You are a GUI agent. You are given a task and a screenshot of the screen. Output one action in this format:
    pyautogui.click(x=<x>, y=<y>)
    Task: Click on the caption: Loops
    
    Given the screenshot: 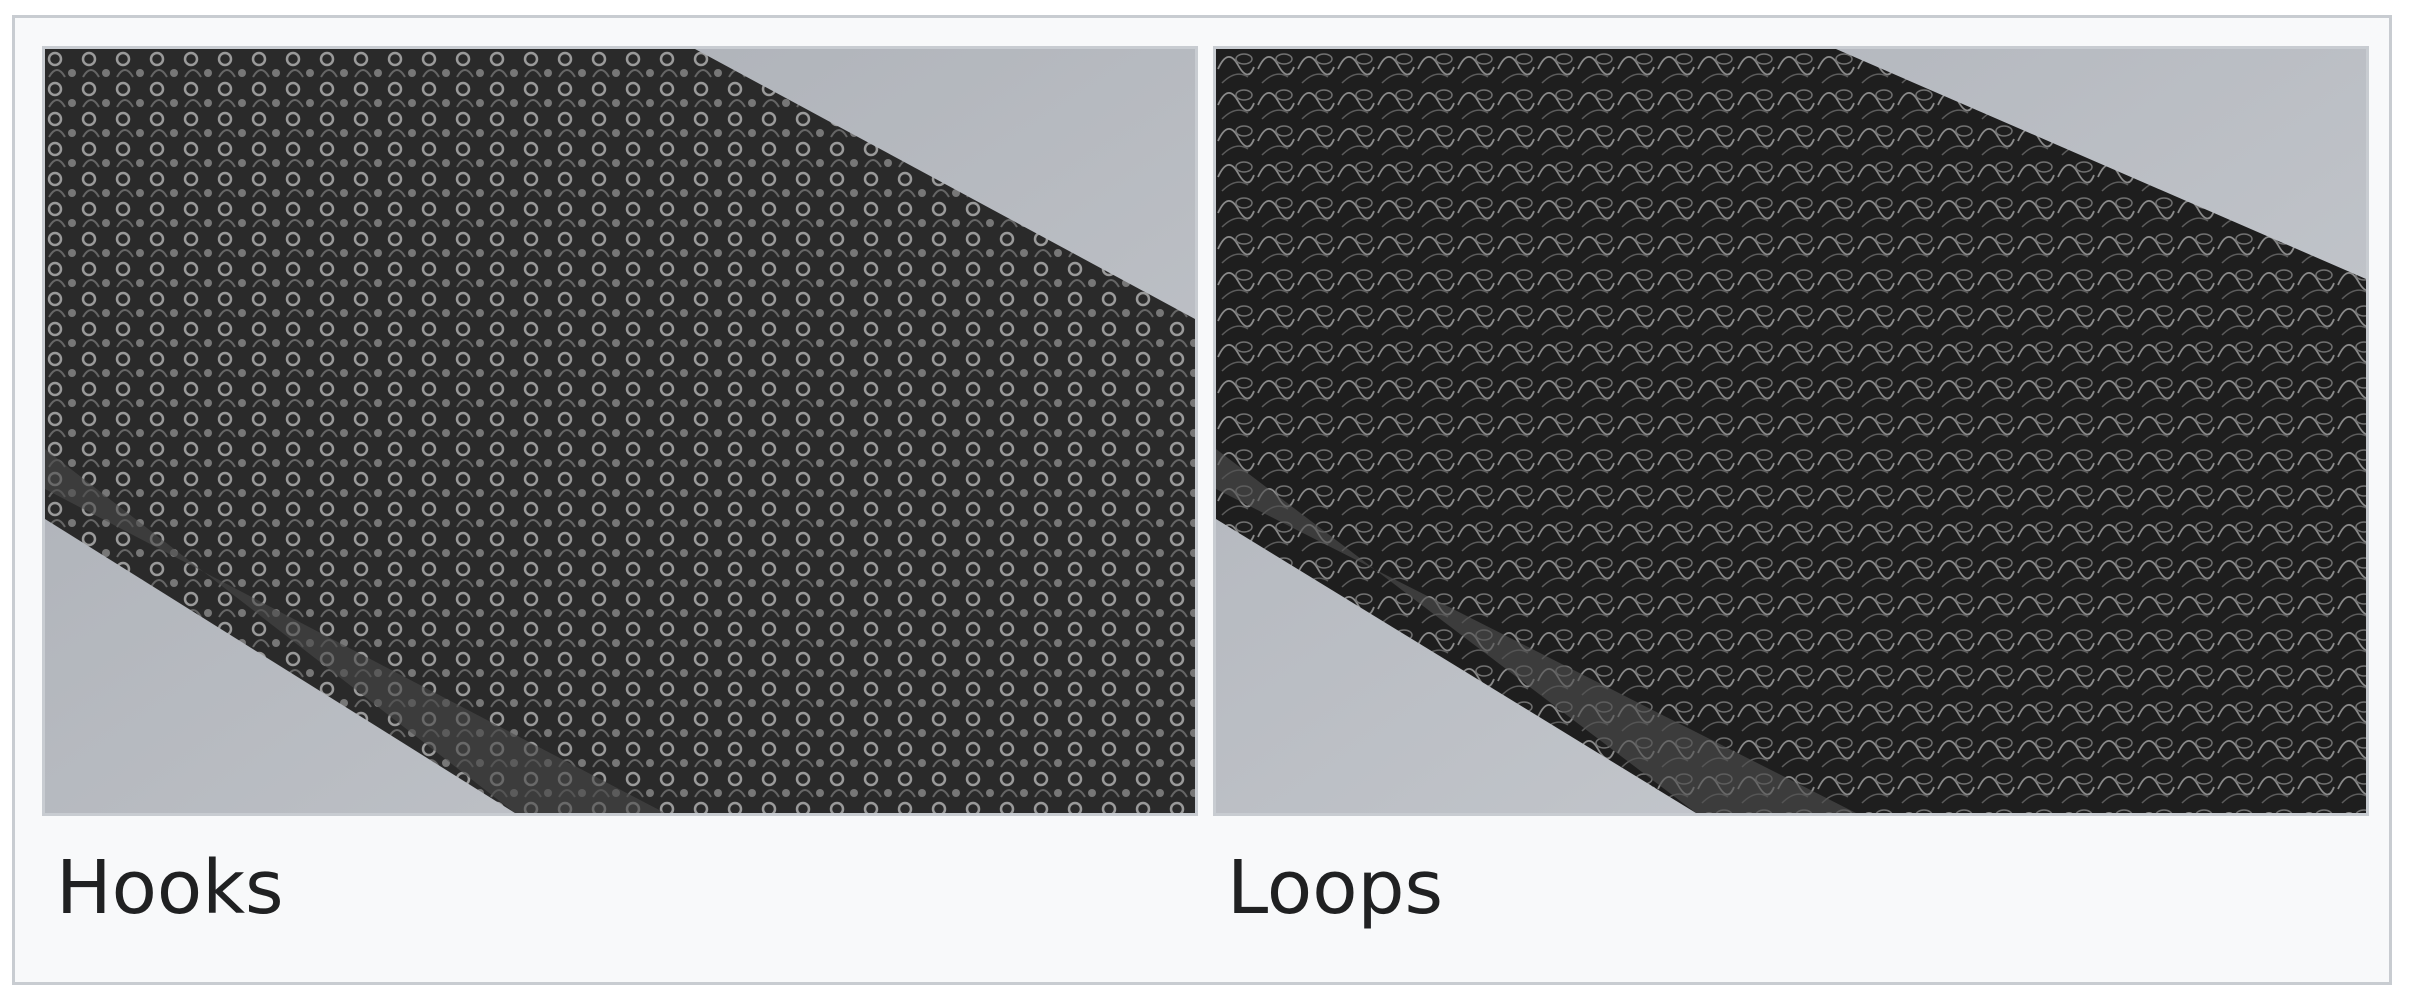 What is the action you would take?
    pyautogui.click(x=1335, y=888)
    